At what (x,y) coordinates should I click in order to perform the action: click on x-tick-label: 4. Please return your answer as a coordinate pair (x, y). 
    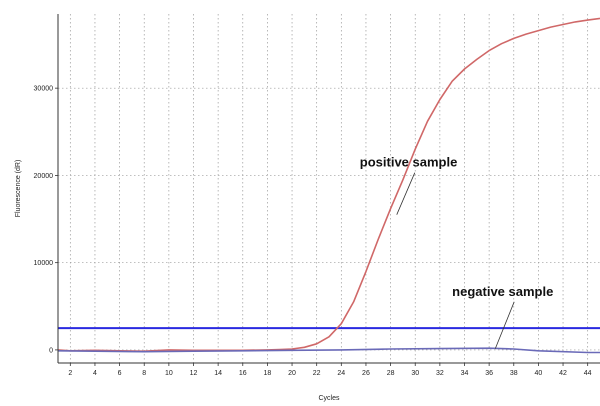
    Looking at the image, I should click on (95, 373).